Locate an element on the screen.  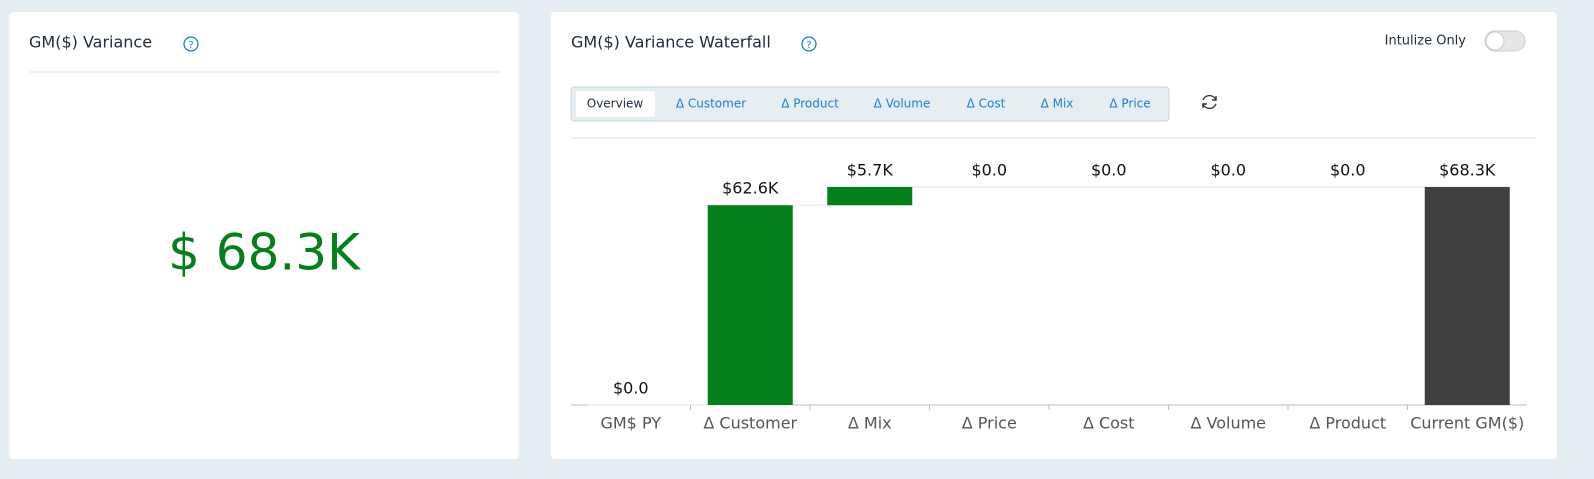
x-tick-label: Δ Mix is located at coordinates (870, 423).